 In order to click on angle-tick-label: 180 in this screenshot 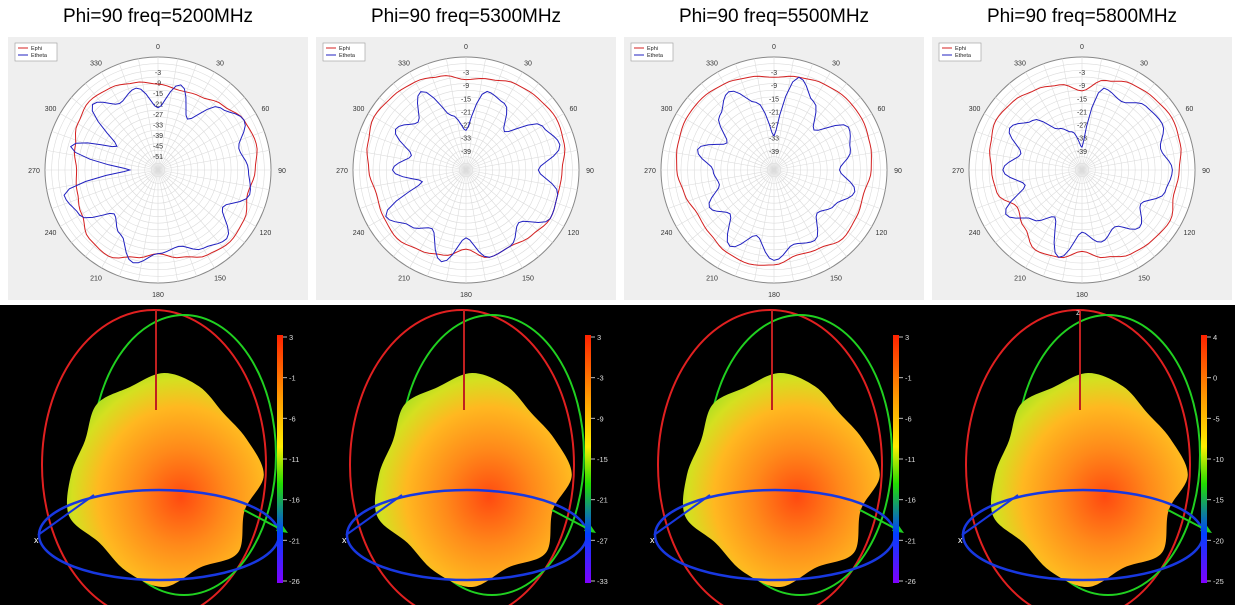, I will do `click(774, 295)`.